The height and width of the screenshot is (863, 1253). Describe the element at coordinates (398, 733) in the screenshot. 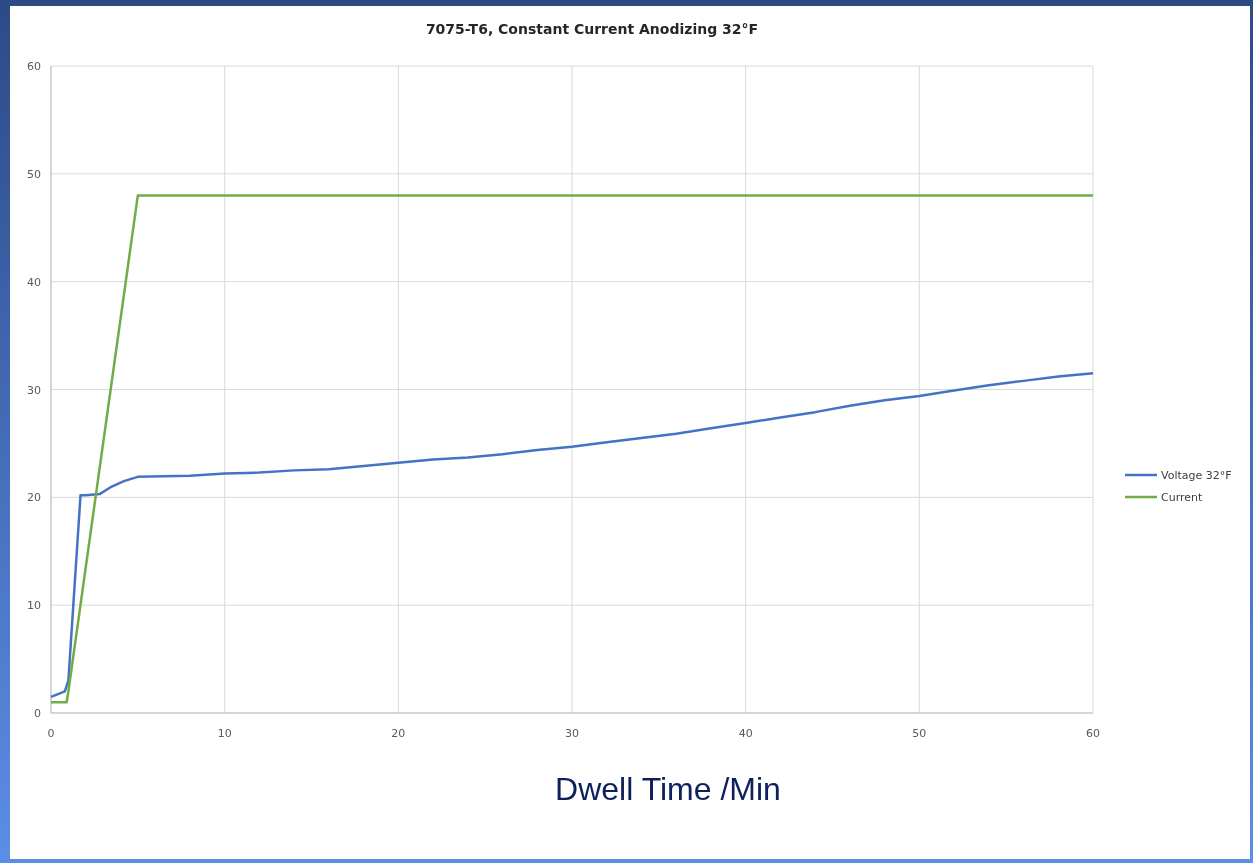

I see `x-tick-label: 20` at that location.